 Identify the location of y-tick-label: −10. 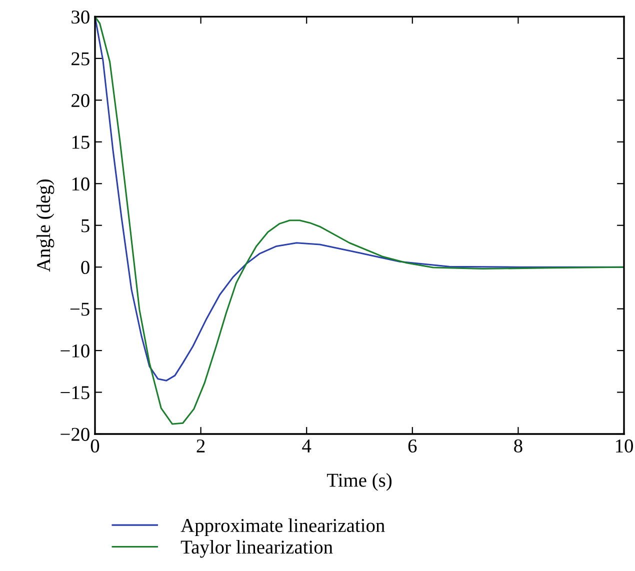
(75, 351).